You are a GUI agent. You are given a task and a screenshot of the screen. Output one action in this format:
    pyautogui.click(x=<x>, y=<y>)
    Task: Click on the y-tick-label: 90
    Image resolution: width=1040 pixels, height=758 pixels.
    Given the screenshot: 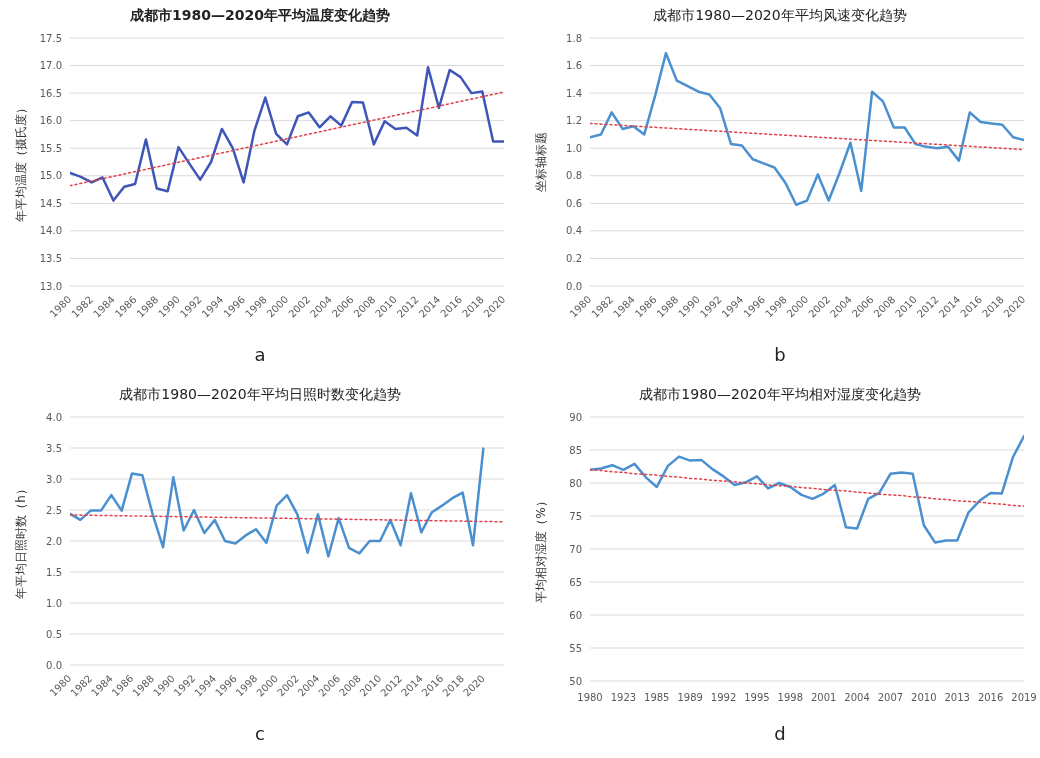 What is the action you would take?
    pyautogui.click(x=575, y=417)
    